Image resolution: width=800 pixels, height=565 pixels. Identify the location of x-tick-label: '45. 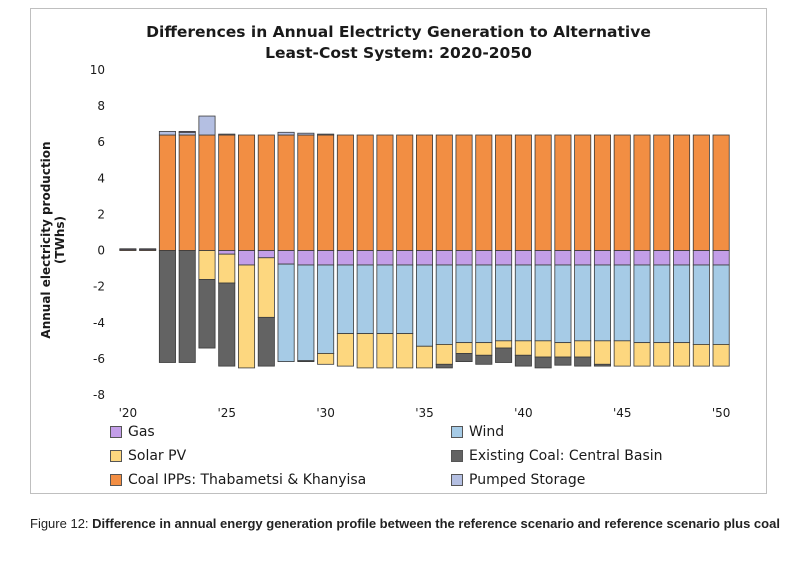
(622, 413).